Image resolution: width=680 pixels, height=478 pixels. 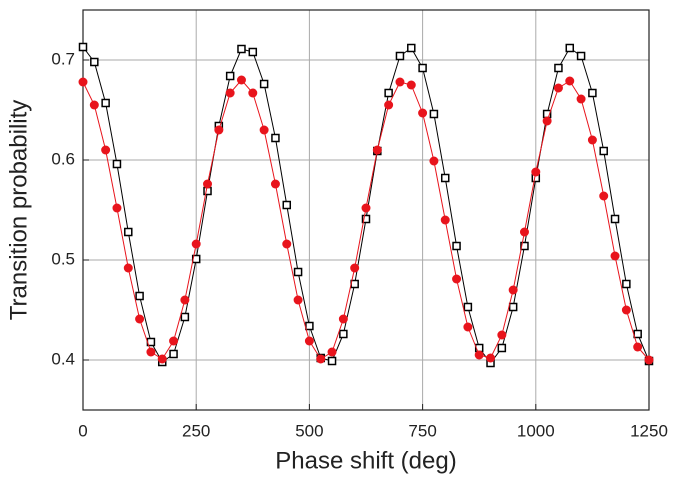 What do you see at coordinates (63, 358) in the screenshot?
I see `y-tick-label: 0.4` at bounding box center [63, 358].